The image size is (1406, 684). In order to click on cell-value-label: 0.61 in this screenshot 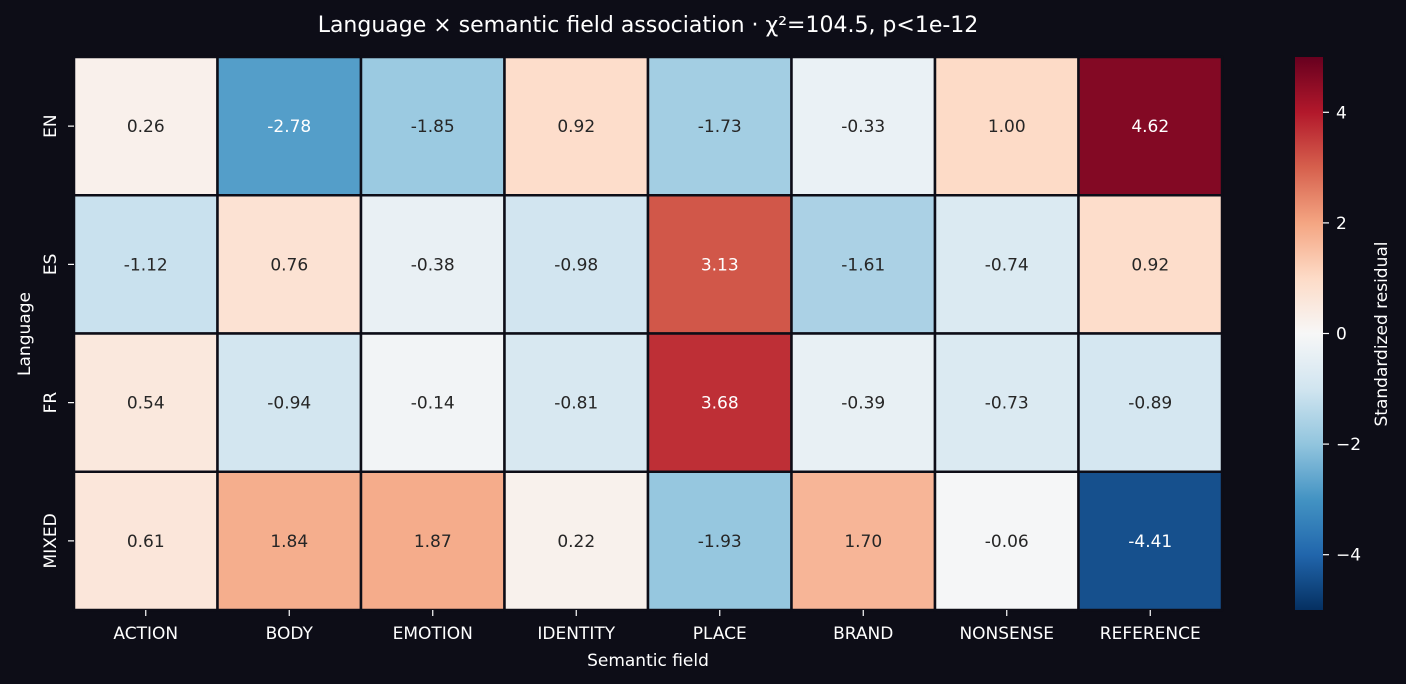, I will do `click(146, 542)`.